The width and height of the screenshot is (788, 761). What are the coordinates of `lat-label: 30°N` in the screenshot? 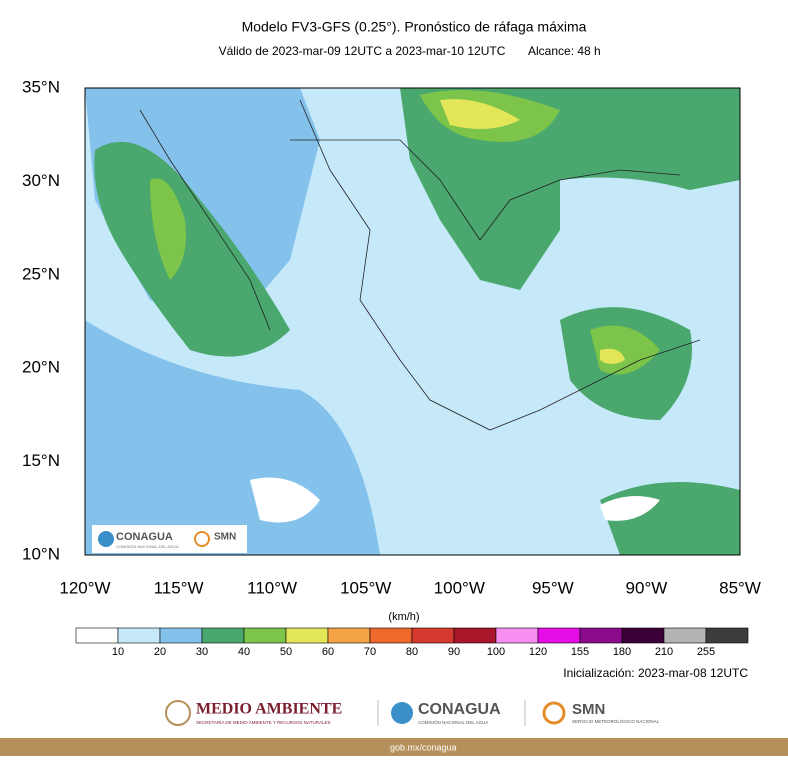 It's located at (41, 180).